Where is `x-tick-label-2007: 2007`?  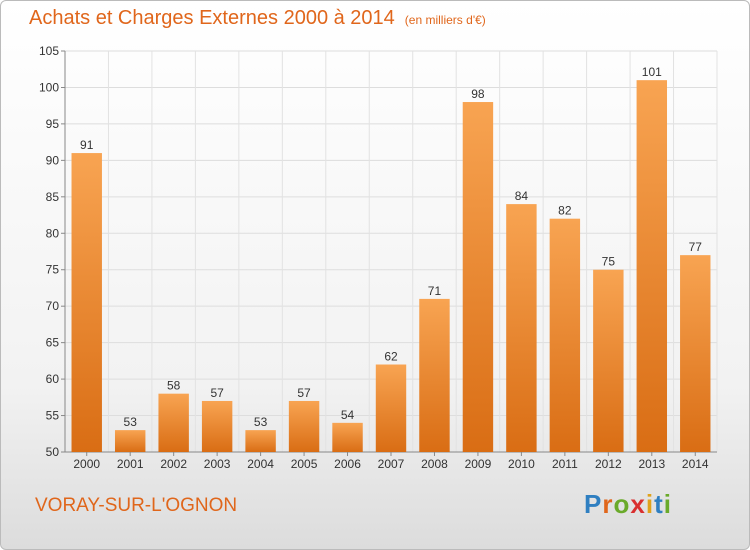
x-tick-label-2007: 2007 is located at coordinates (391, 464).